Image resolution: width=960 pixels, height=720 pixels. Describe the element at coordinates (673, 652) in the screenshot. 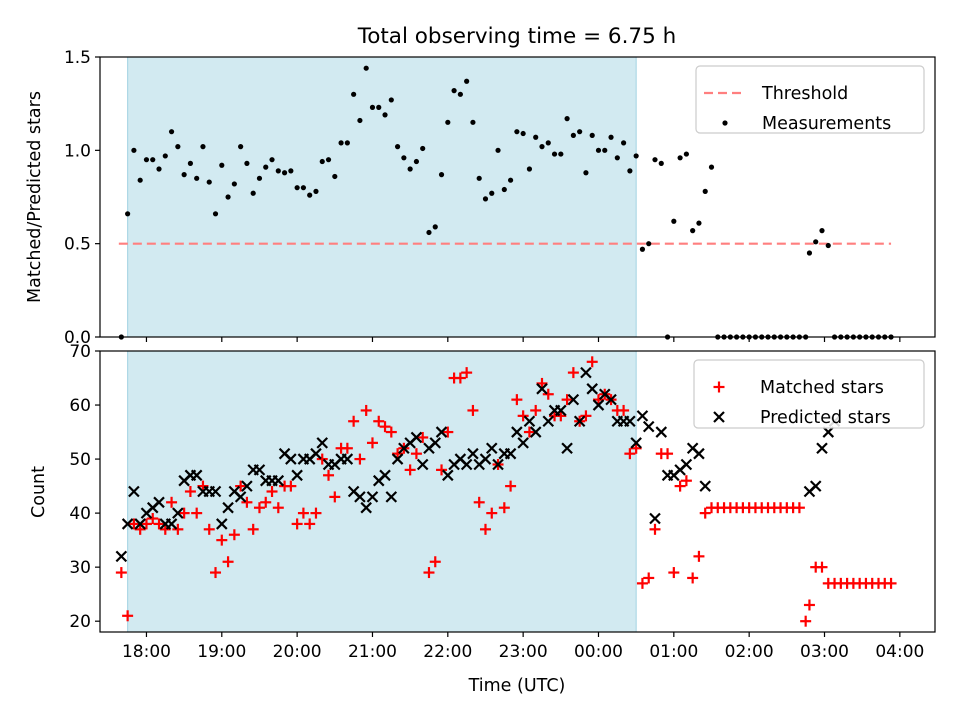

I see `x-tick-label: 01:00` at that location.